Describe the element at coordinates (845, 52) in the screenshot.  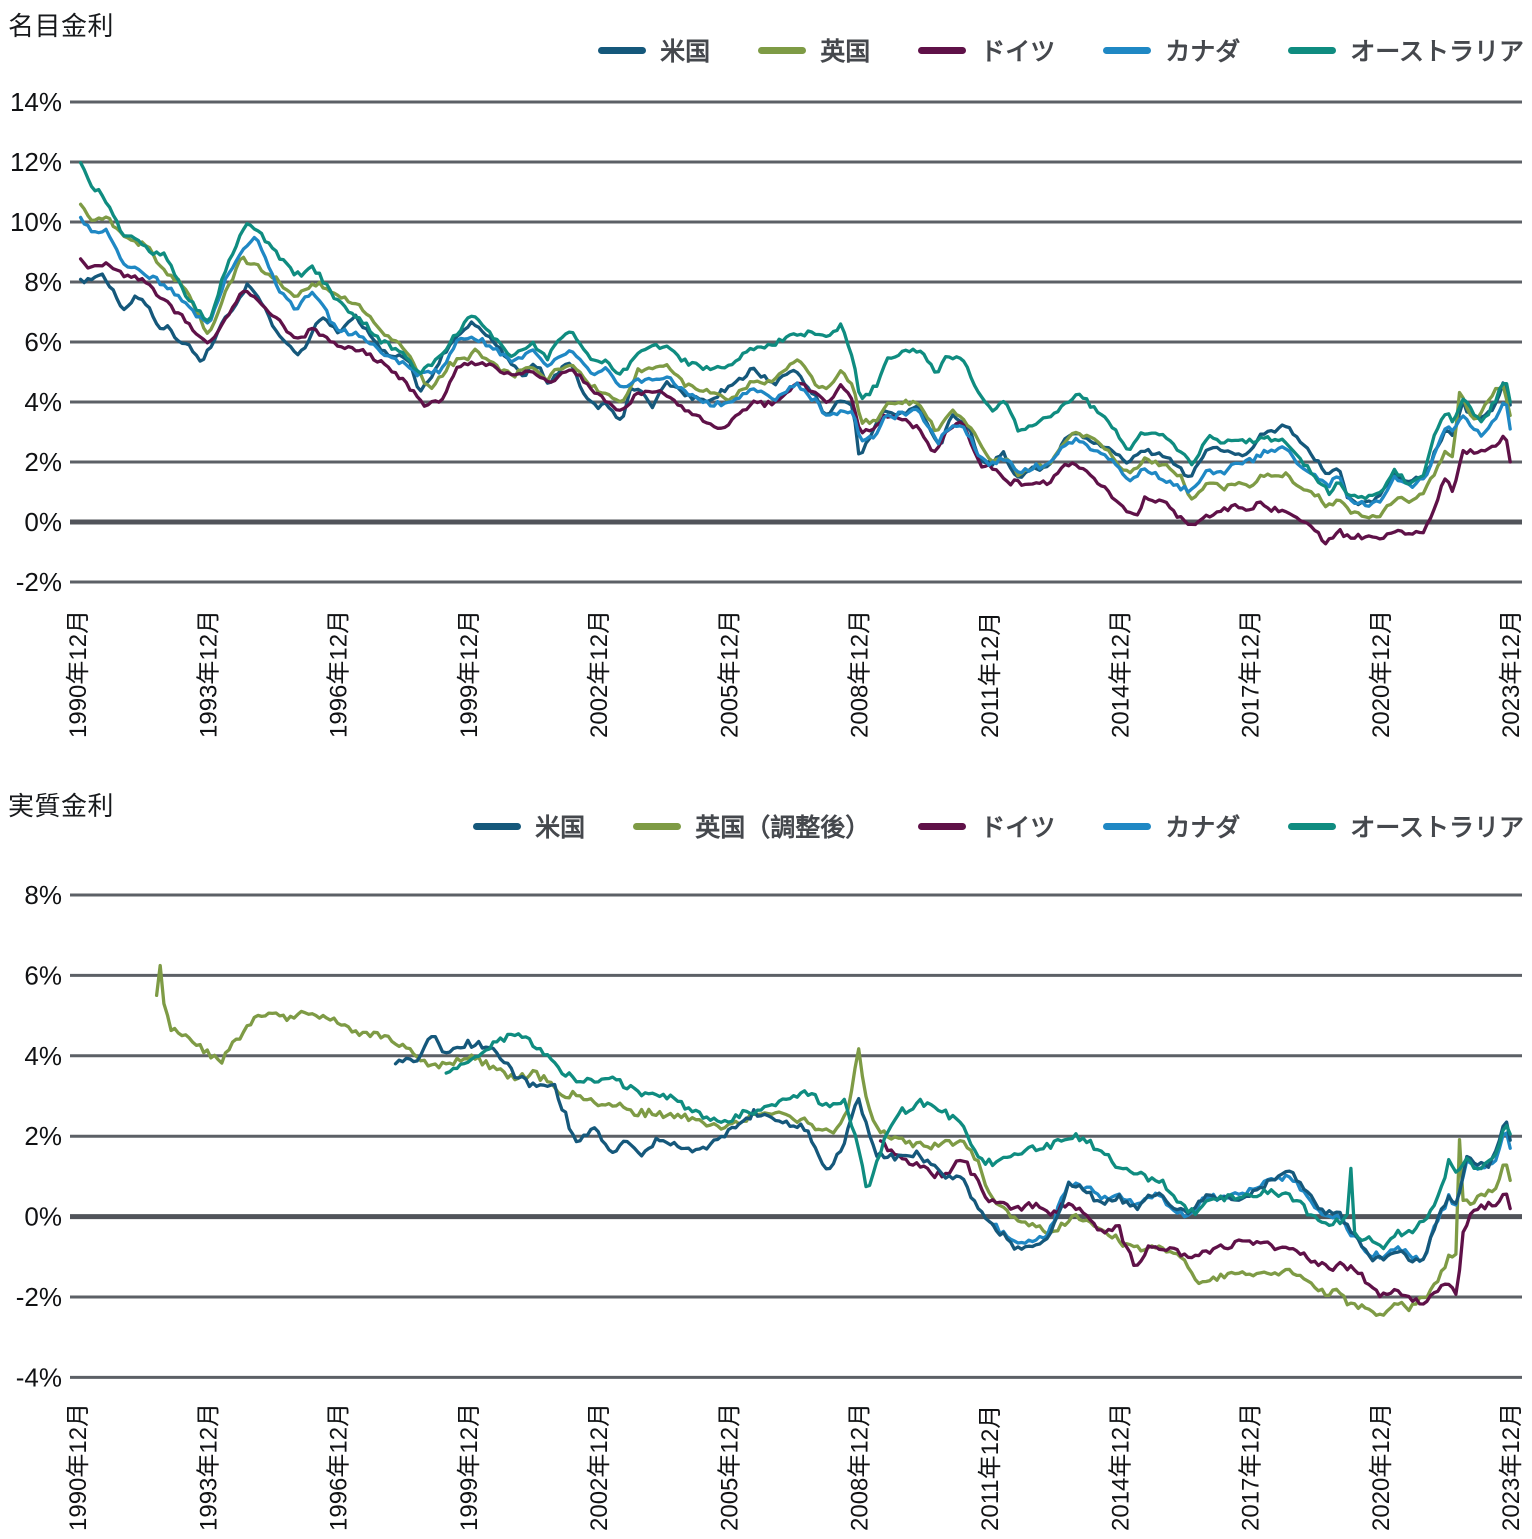
I see `legend-label: 英国` at that location.